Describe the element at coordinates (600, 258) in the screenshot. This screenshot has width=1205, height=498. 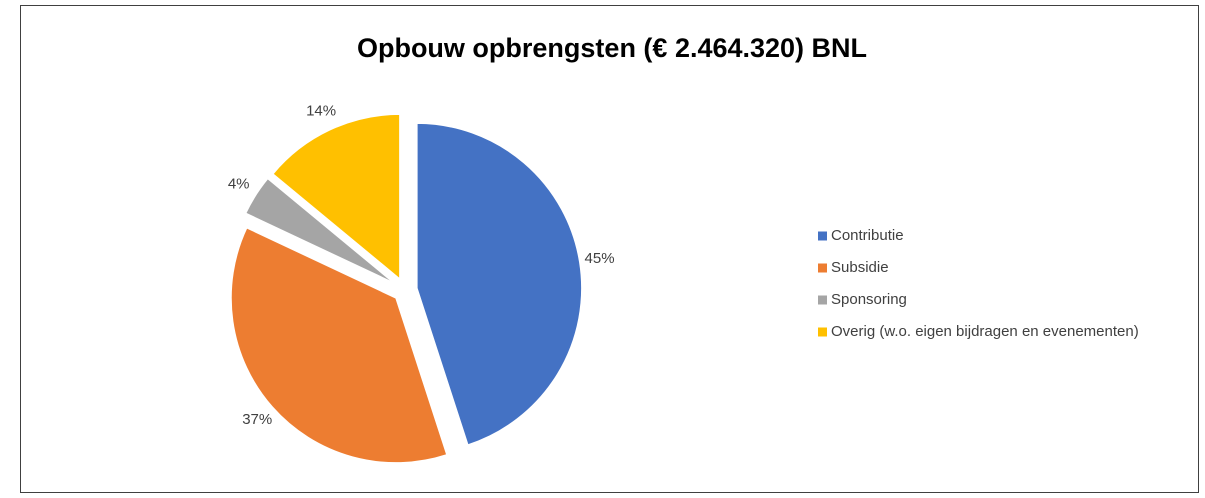
I see `data-label: 45%` at that location.